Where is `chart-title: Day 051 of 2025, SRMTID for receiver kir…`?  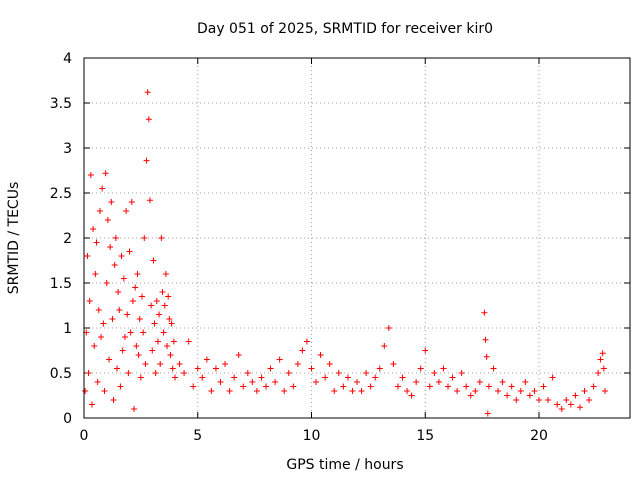
chart-title: Day 051 of 2025, SRMTID for receiver kir… is located at coordinates (345, 29).